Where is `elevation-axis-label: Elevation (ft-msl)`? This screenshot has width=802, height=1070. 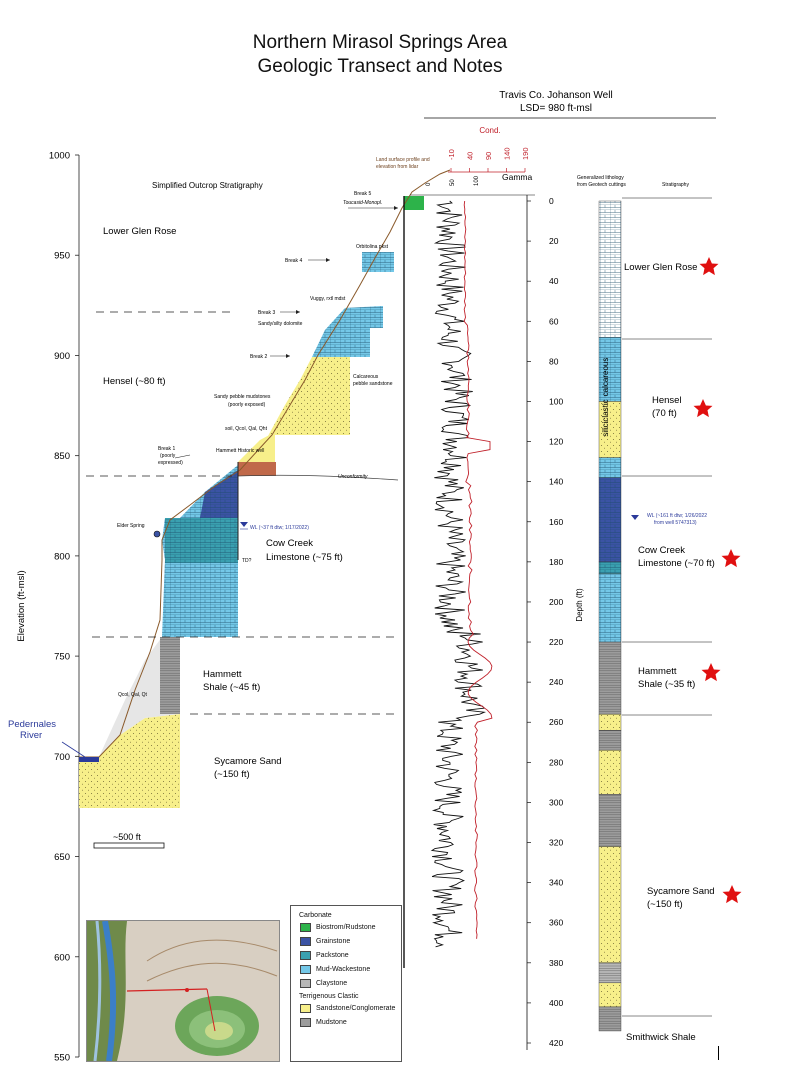
elevation-axis-label: Elevation (ft-msl) is located at coordinates (21, 605).